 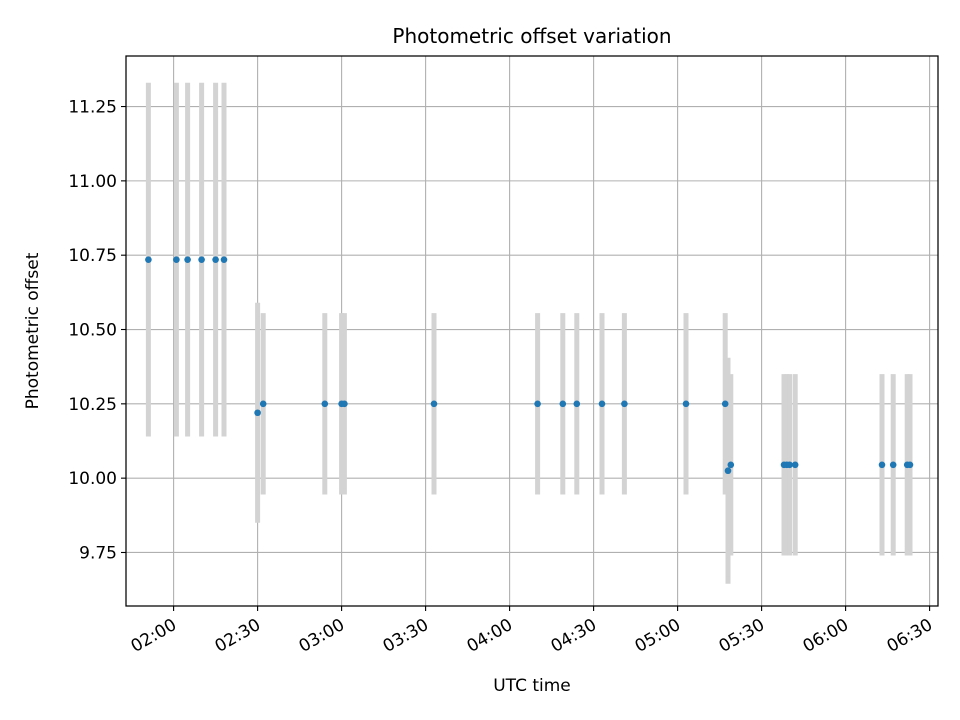 I want to click on y-tick-label: 10.75, so click(x=92, y=256).